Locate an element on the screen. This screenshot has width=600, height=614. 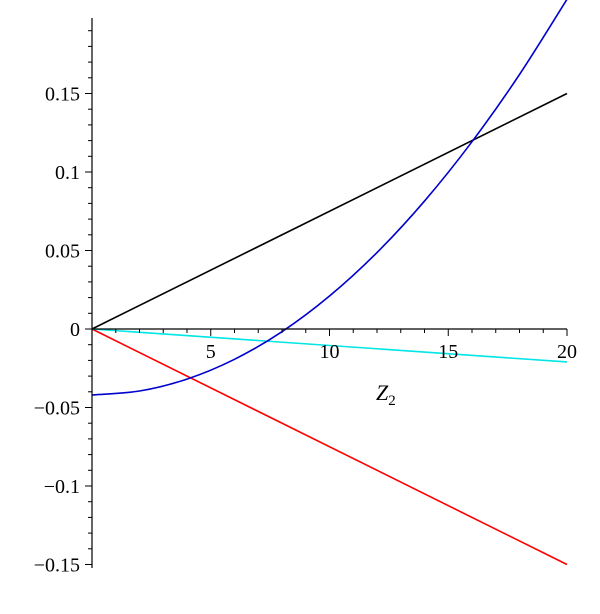
series-line-cyan is located at coordinates (329, 345).